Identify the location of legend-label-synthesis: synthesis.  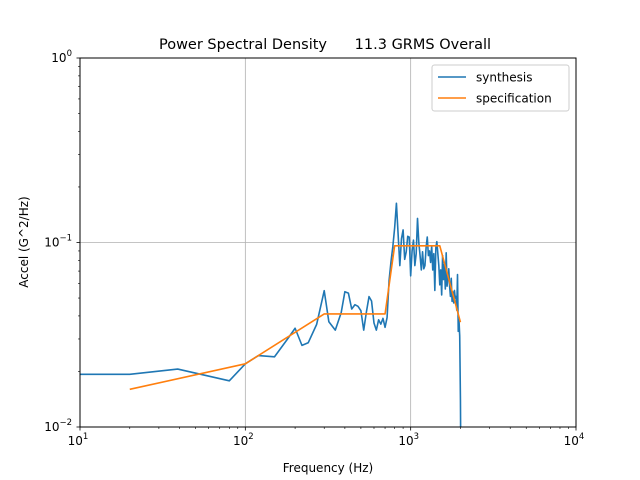
(504, 78).